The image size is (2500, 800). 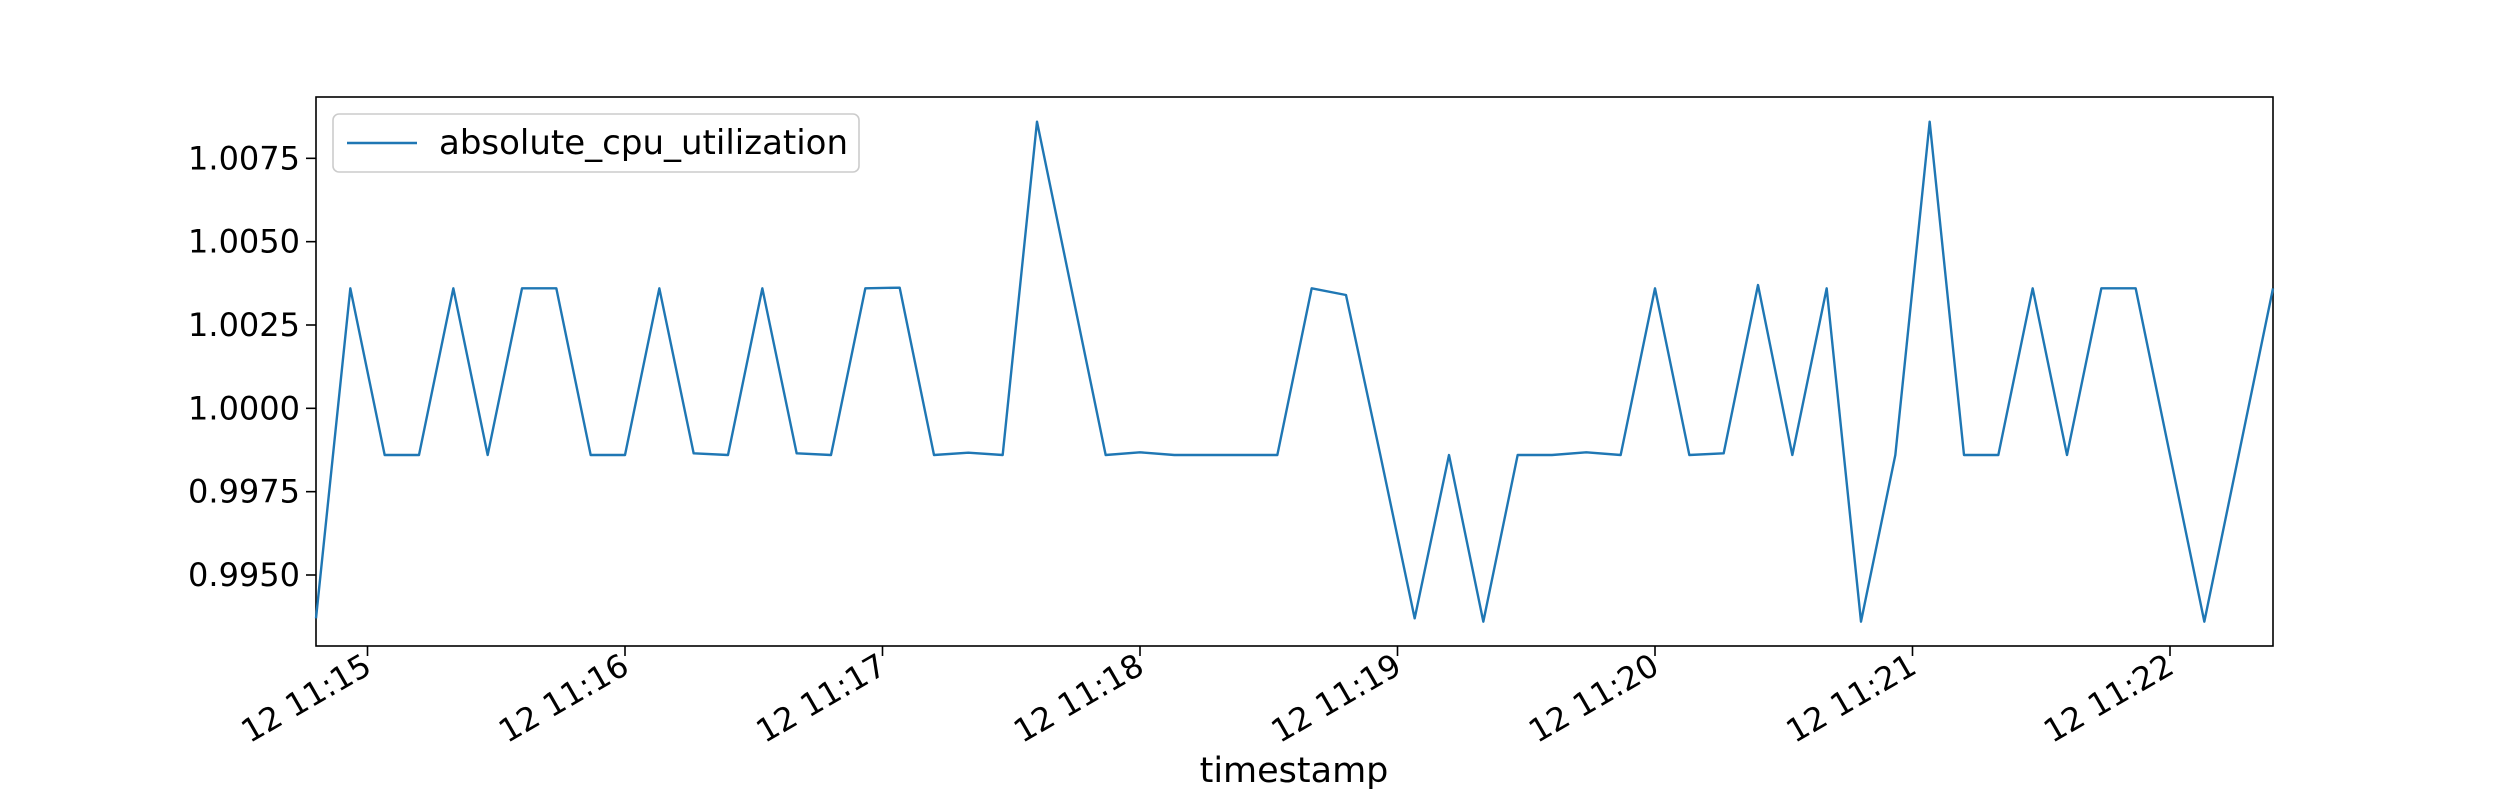 What do you see at coordinates (821, 698) in the screenshot?
I see `x-tick-label: 12 11:17` at bounding box center [821, 698].